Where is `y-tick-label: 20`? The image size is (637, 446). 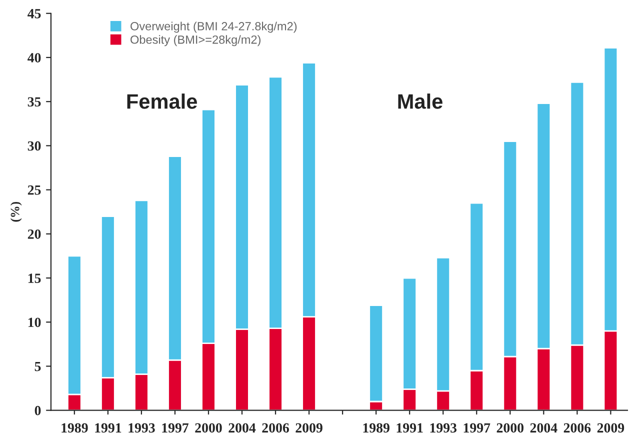 y-tick-label: 20 is located at coordinates (34, 234).